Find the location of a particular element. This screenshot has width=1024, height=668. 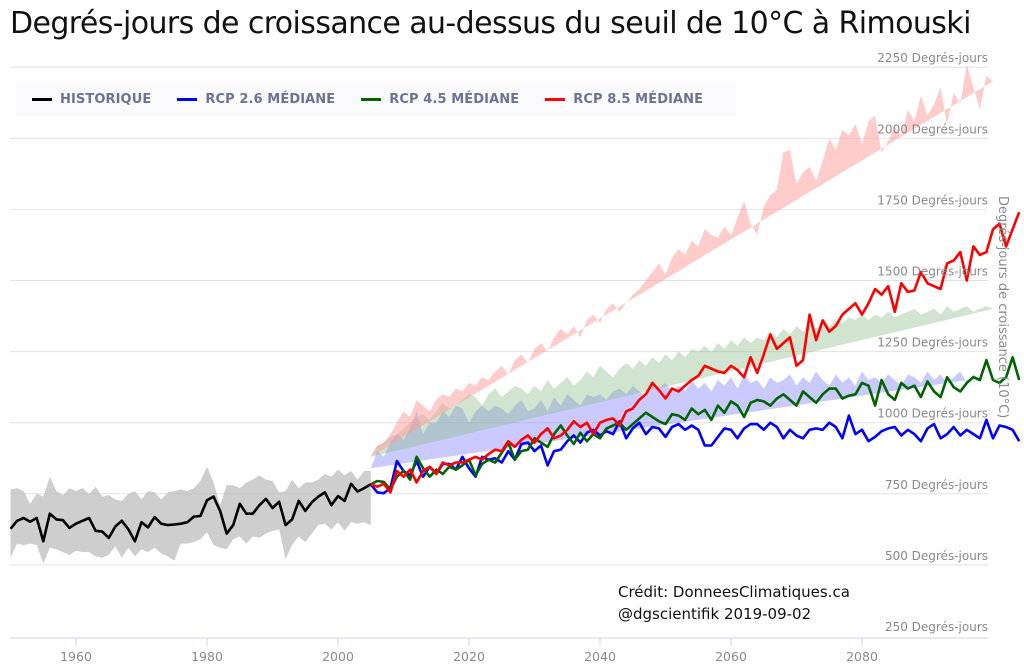

x-tick-label: 1960 is located at coordinates (76, 656).